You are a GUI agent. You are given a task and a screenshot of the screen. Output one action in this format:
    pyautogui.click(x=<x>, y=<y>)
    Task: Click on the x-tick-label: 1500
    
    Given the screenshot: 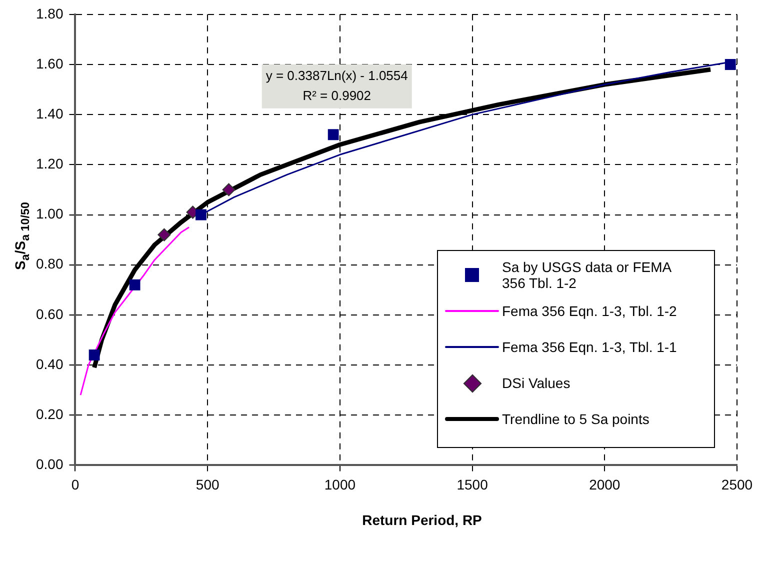 What is the action you would take?
    pyautogui.click(x=472, y=484)
    